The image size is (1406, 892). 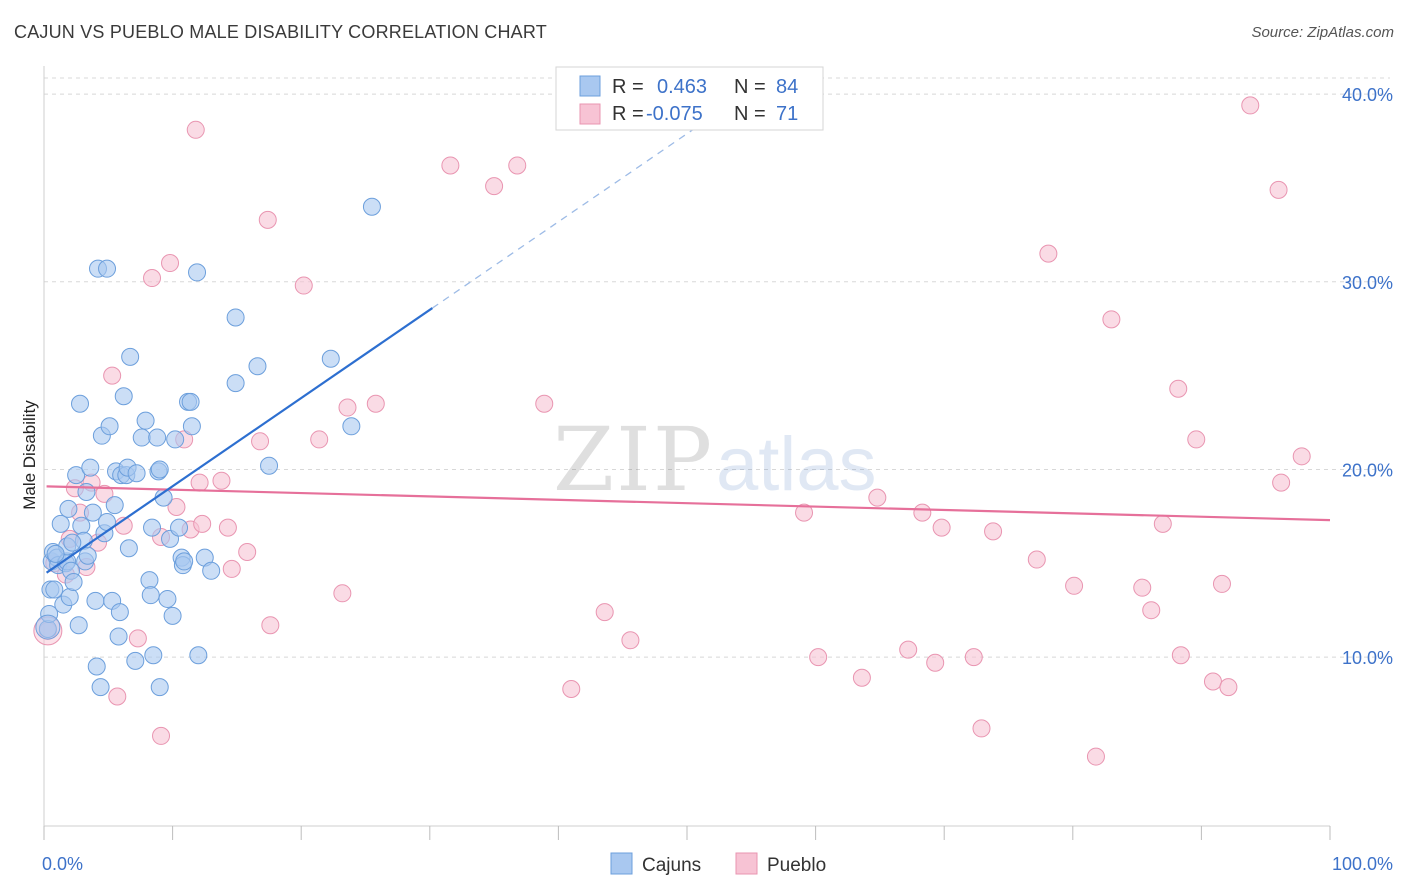 What do you see at coordinates (787, 114) in the screenshot?
I see `pueblo-n-value: 71` at bounding box center [787, 114].